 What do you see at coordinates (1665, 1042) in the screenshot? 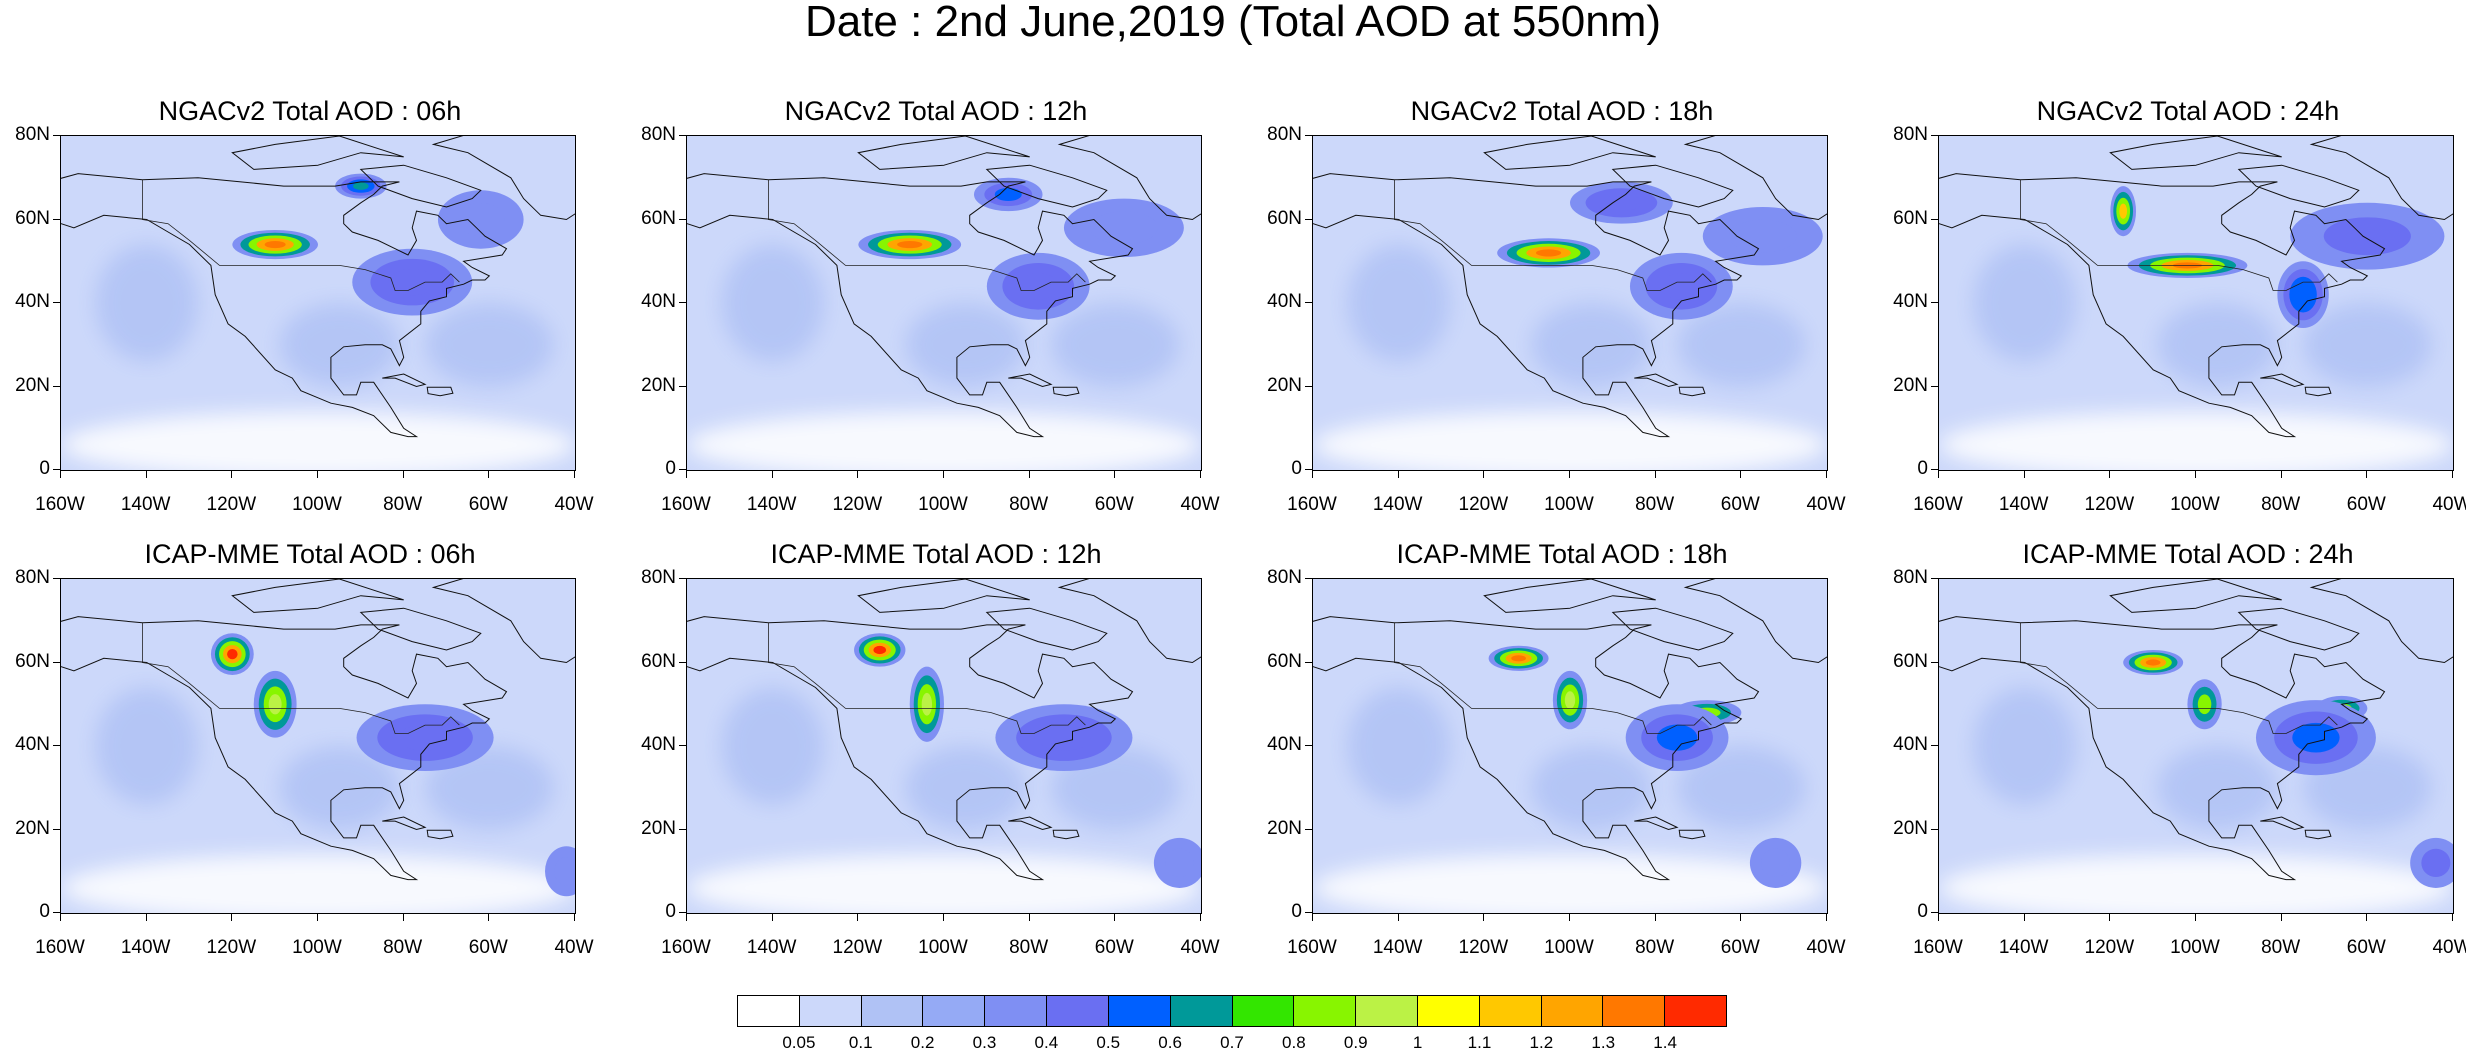
I see `colorbar-label: 1.4` at bounding box center [1665, 1042].